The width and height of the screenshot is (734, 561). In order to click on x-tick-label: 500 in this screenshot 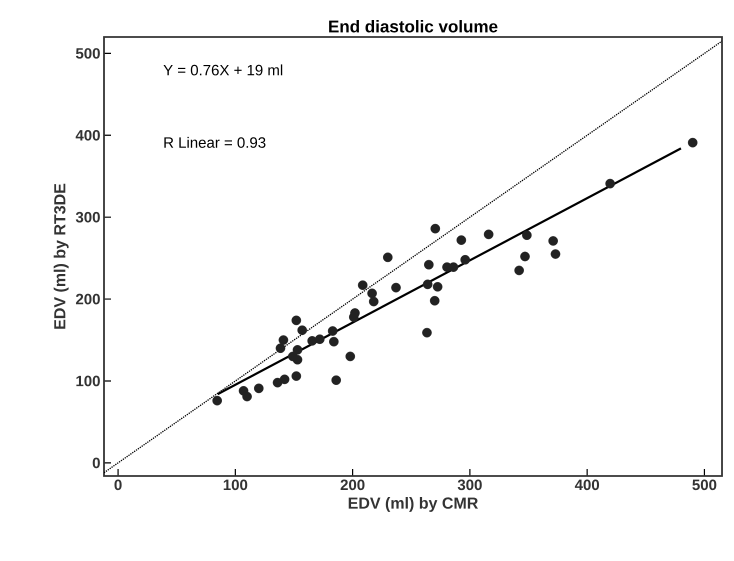, I will do `click(704, 485)`.